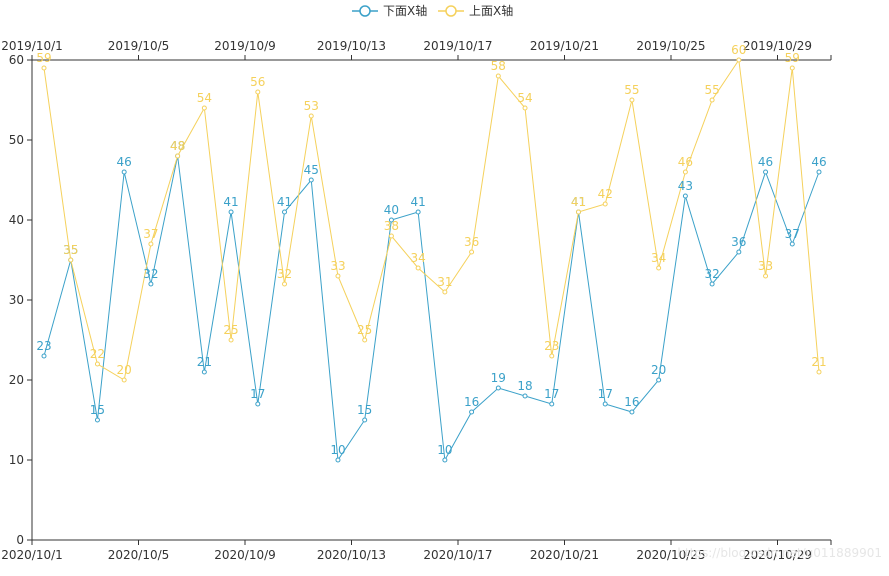  What do you see at coordinates (498, 378) in the screenshot?
I see `series-1-data-label-17: 19` at bounding box center [498, 378].